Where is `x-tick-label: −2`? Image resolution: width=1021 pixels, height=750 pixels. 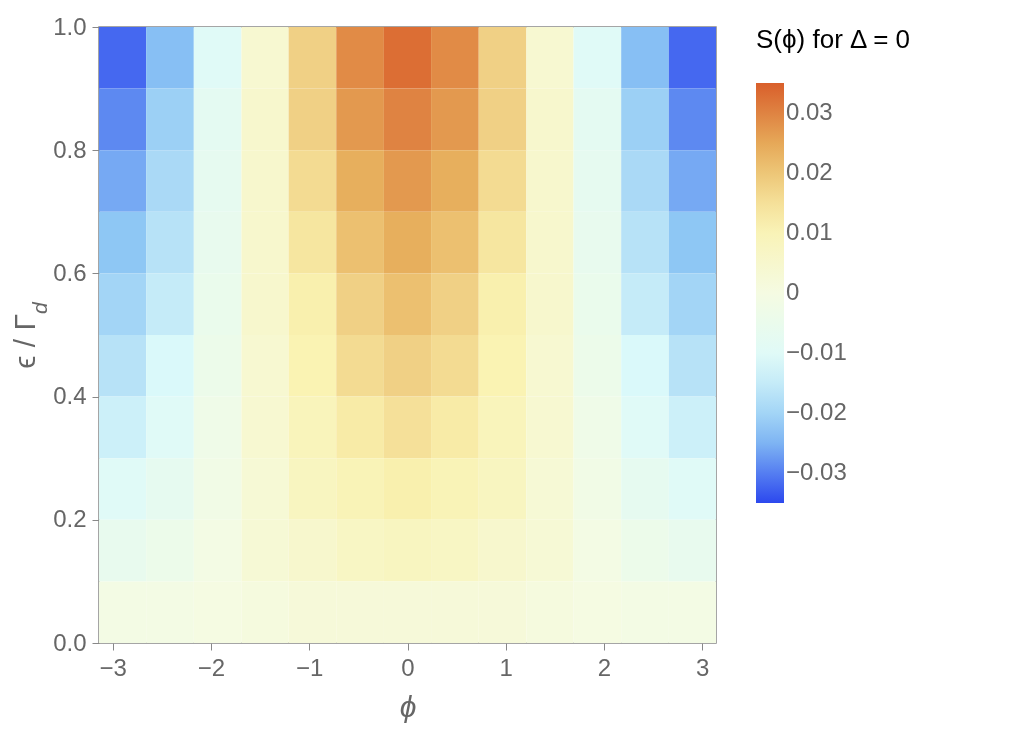
x-tick-label: −2 is located at coordinates (211, 667).